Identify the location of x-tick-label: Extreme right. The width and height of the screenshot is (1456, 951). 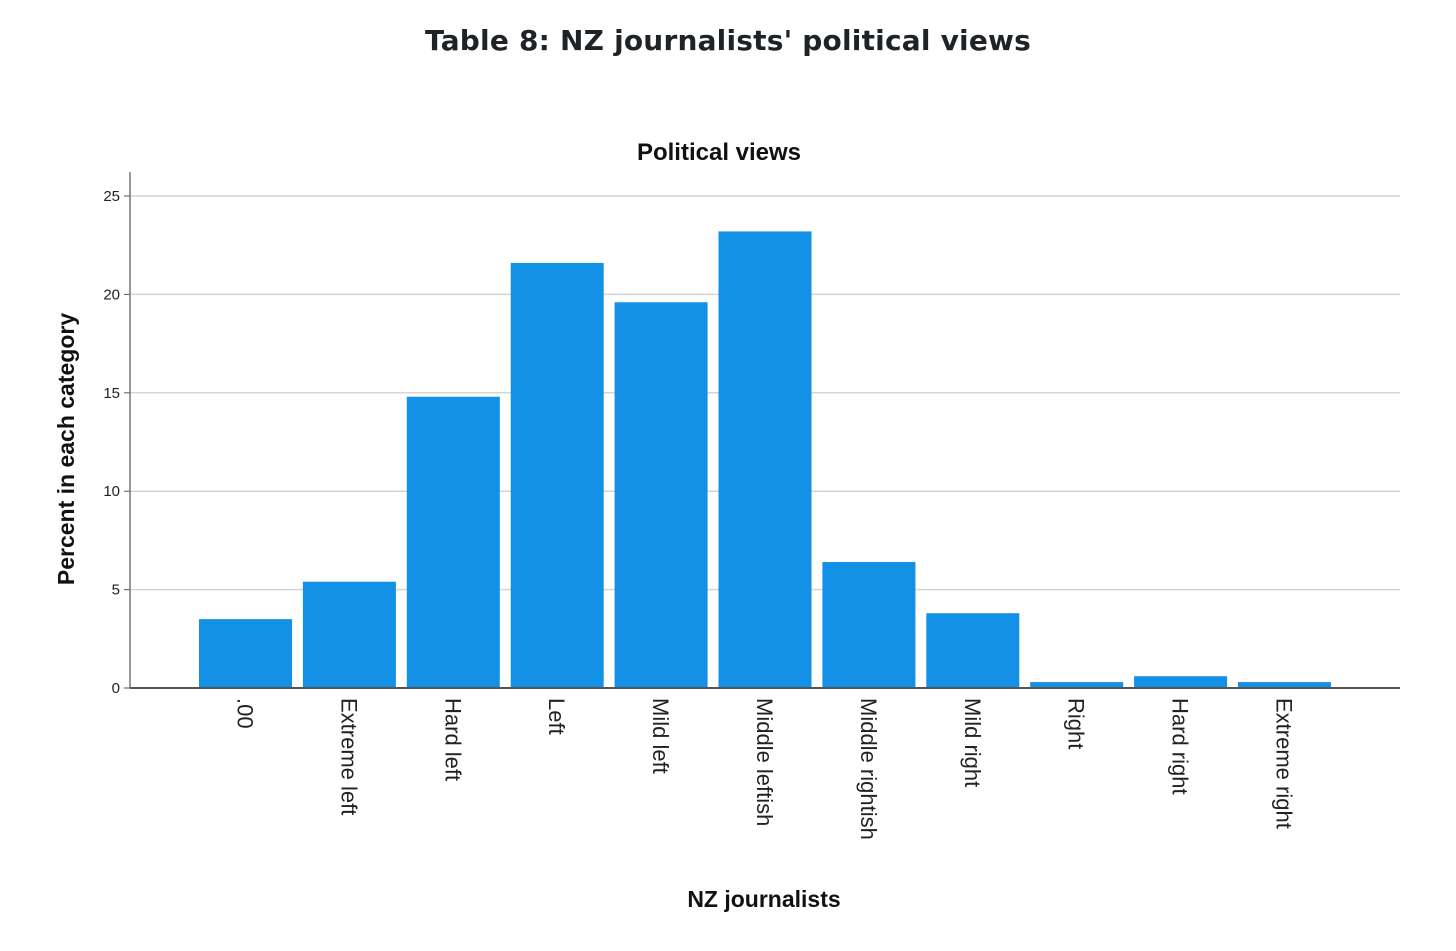
(1284, 763).